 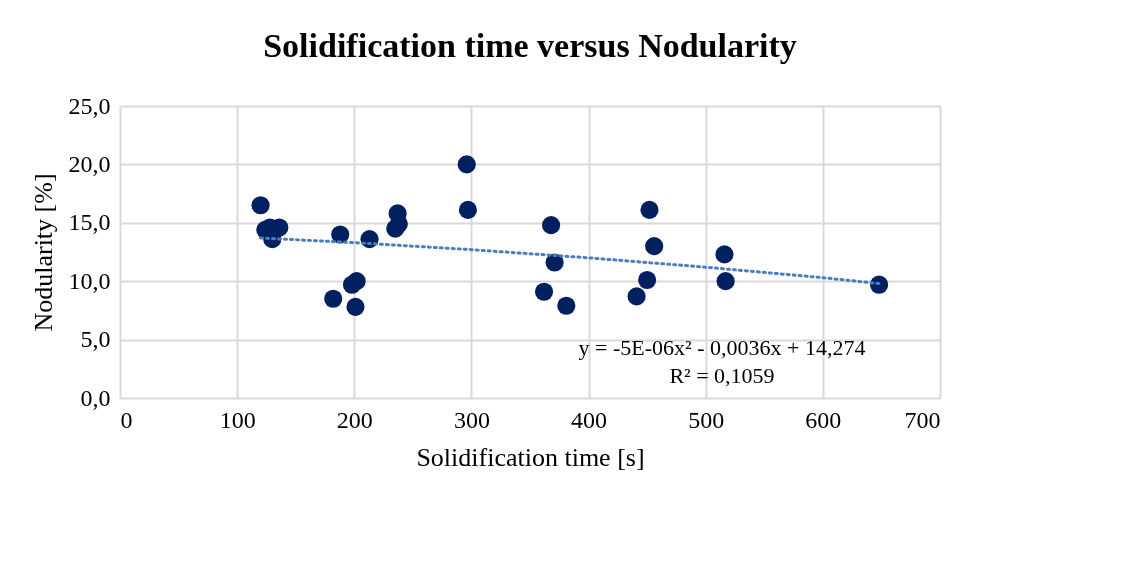 What do you see at coordinates (43, 252) in the screenshot?
I see `y-axis-title: Nodularity [%]` at bounding box center [43, 252].